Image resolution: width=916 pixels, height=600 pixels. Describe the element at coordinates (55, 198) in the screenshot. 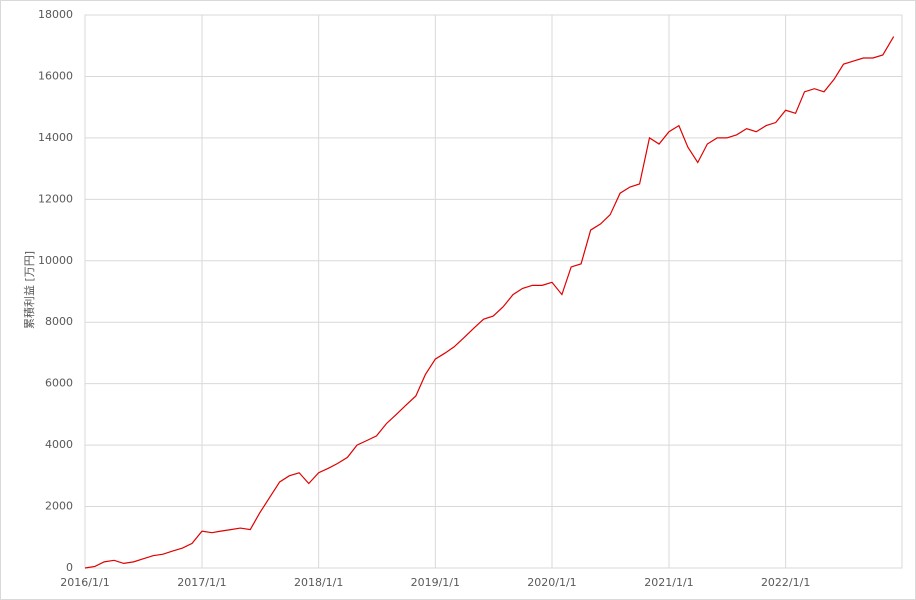

I see `y-tick-label: 12000` at that location.